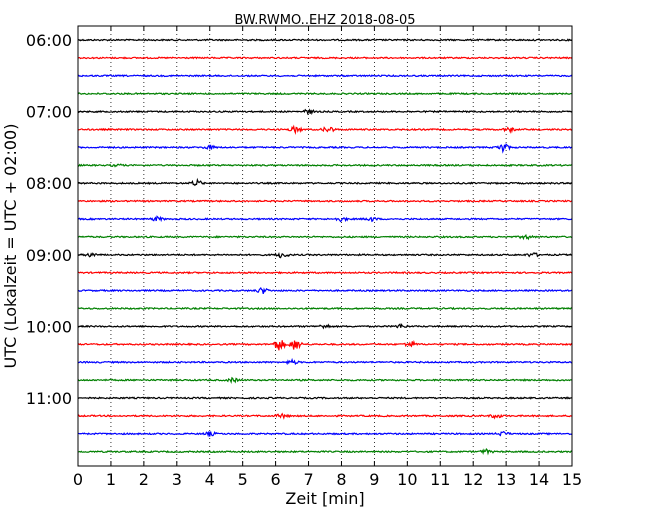  What do you see at coordinates (49, 183) in the screenshot?
I see `y-tick-label: 08:00` at bounding box center [49, 183].